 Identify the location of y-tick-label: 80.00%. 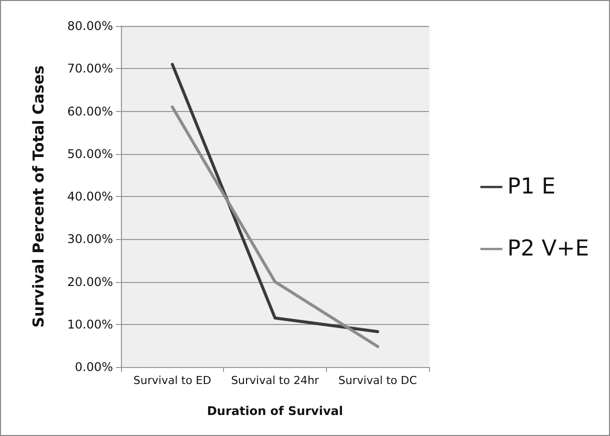
(90, 26).